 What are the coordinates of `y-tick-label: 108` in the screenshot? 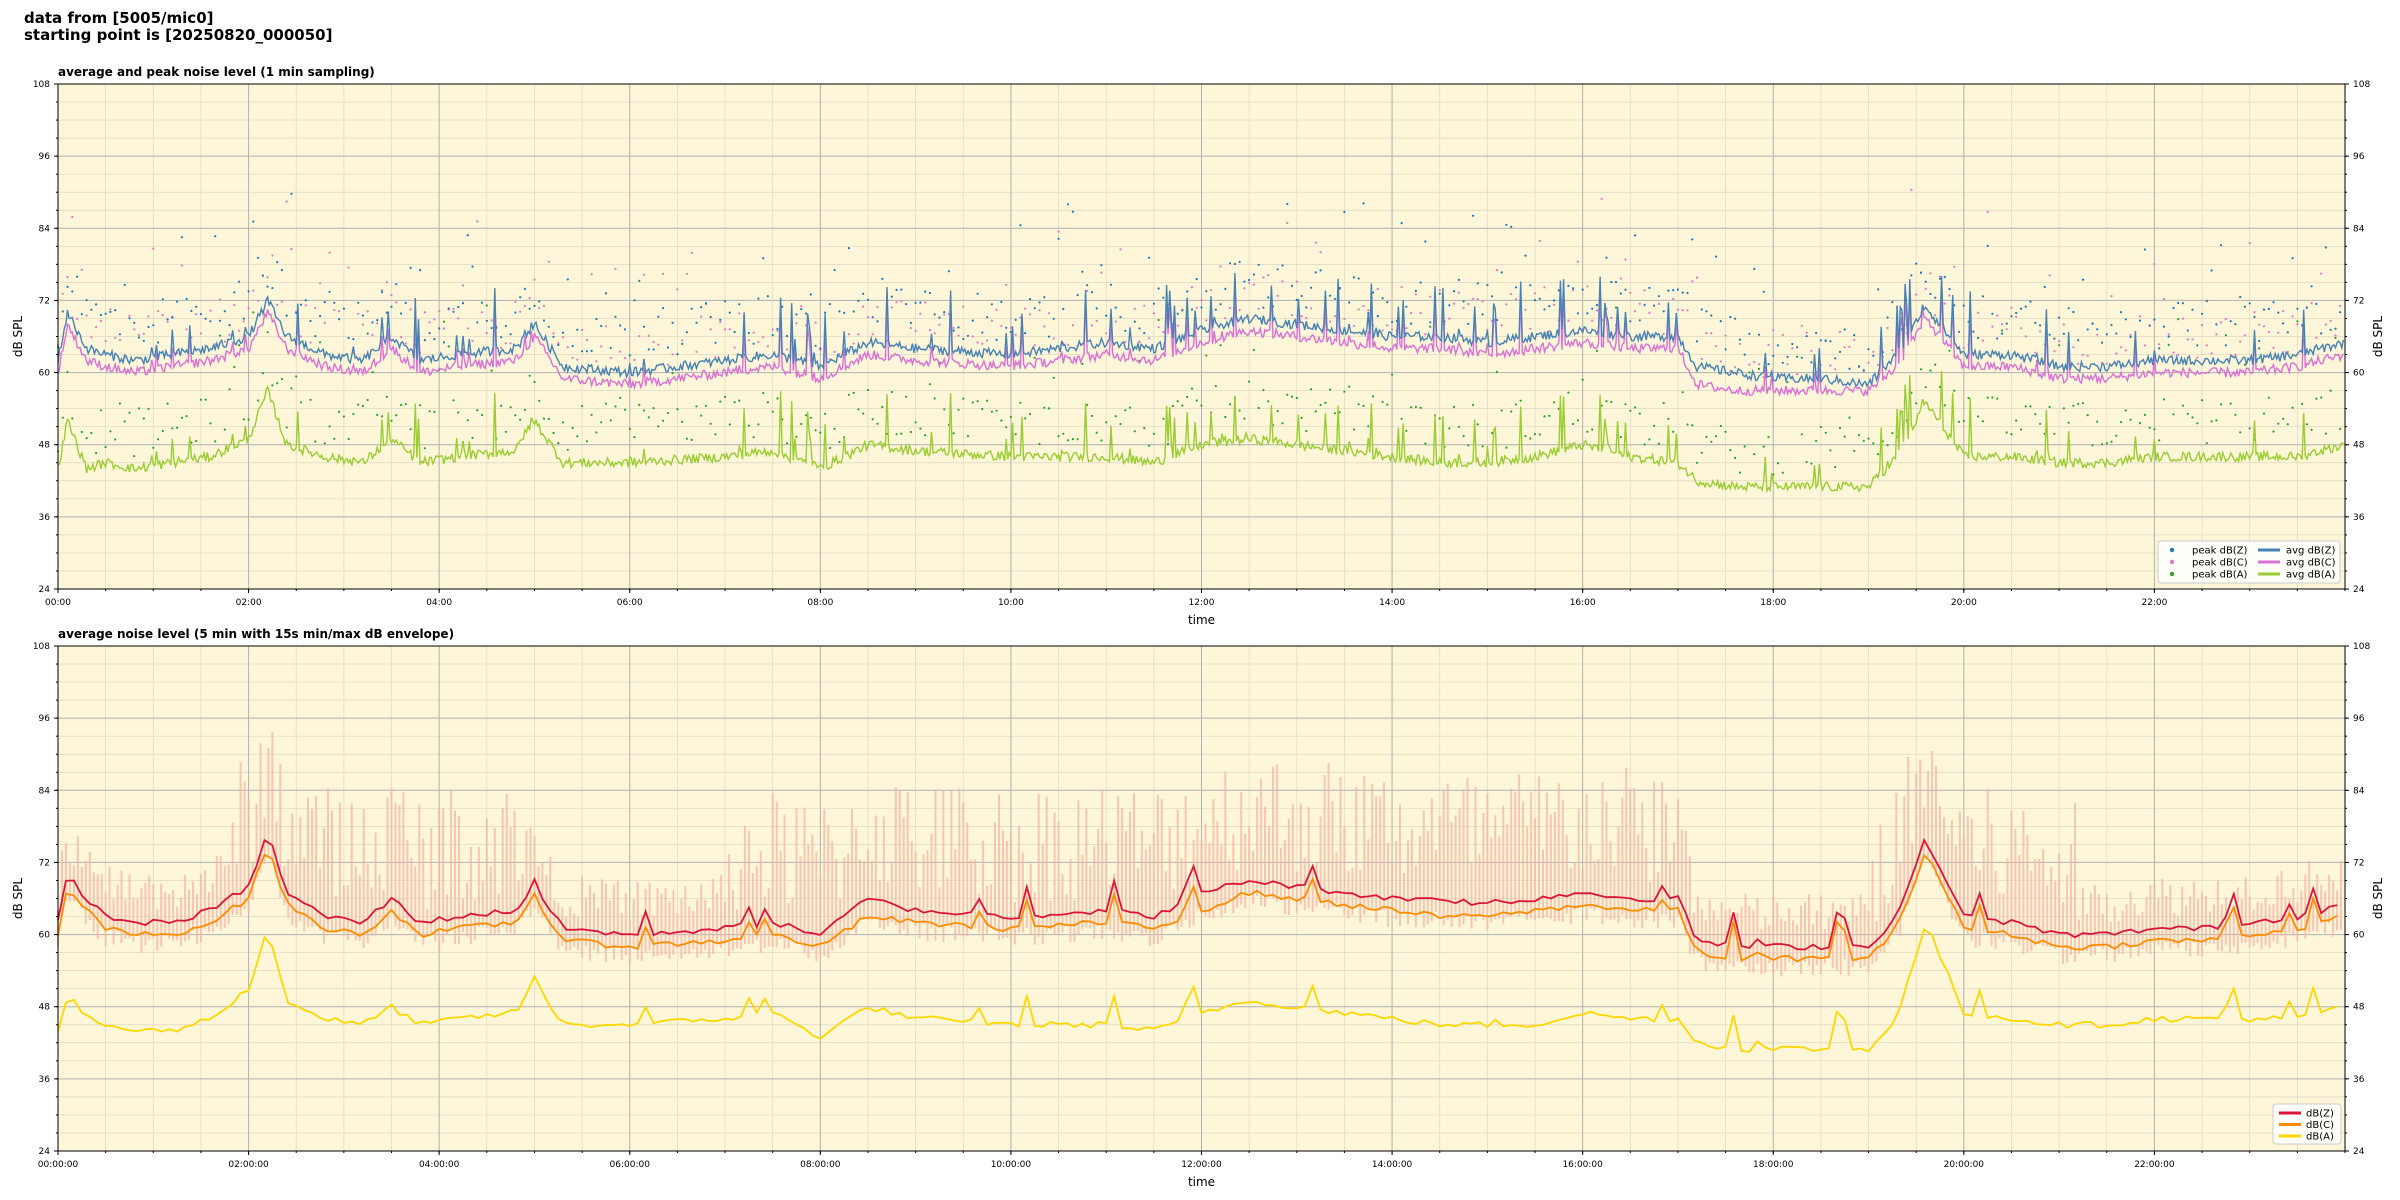 It's located at (41, 85).